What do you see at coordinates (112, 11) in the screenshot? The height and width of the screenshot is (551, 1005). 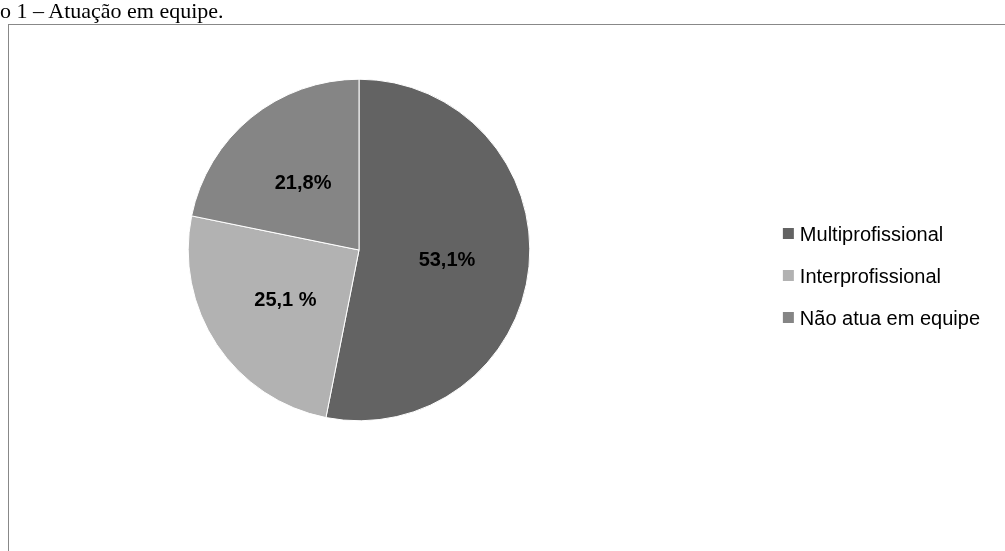 I see `chart-title: o 1 – Atuação em equipe.` at bounding box center [112, 11].